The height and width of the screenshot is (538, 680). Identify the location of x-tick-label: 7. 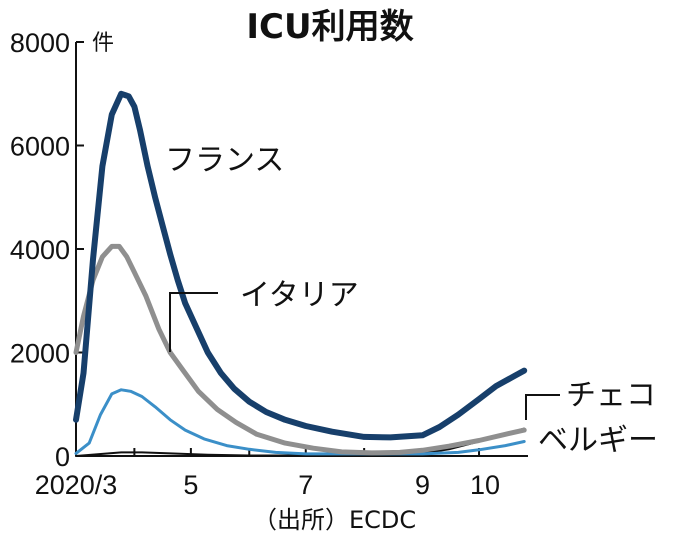
(305, 485).